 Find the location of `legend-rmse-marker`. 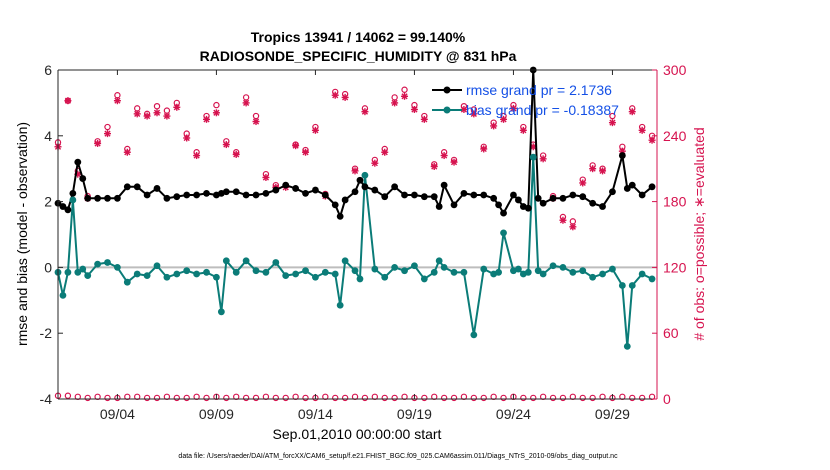

legend-rmse-marker is located at coordinates (447, 90).